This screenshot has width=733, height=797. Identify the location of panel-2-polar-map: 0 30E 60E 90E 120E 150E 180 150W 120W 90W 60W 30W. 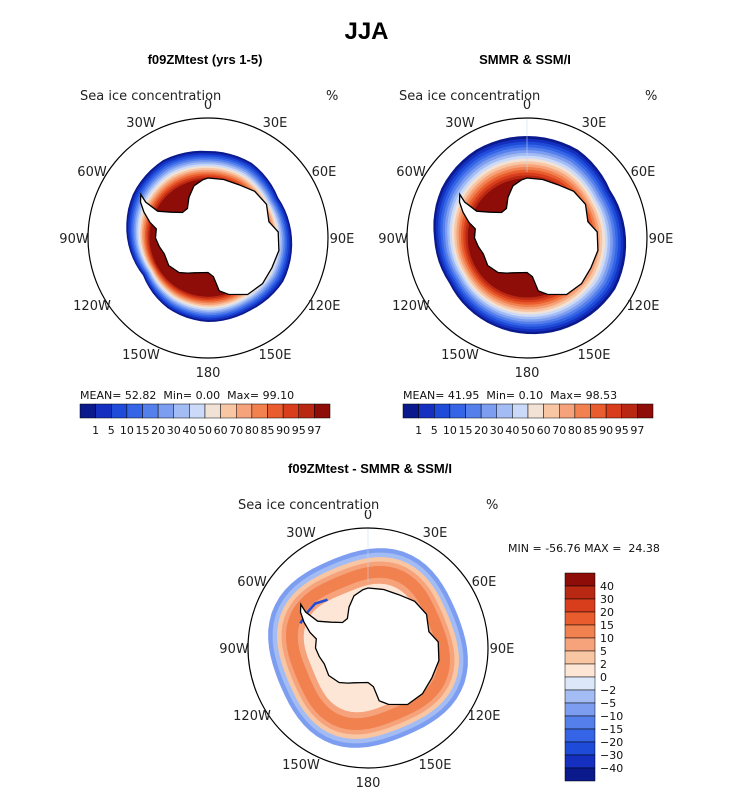
(526, 240).